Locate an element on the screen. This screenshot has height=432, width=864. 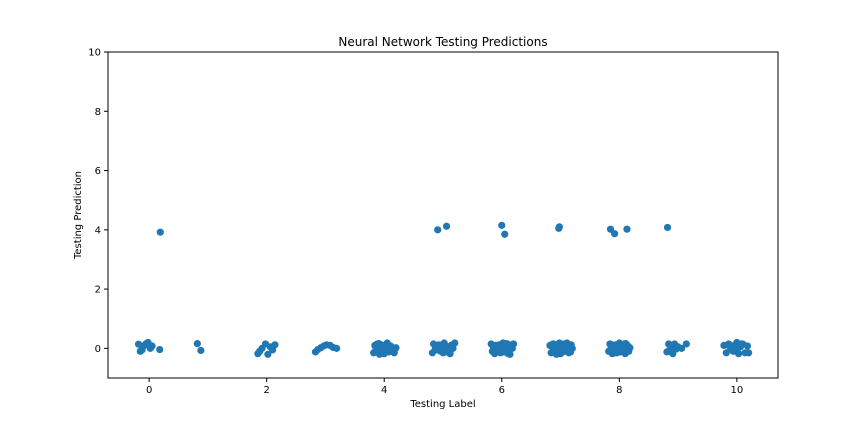
y-tick-label: 4 is located at coordinates (98, 230).